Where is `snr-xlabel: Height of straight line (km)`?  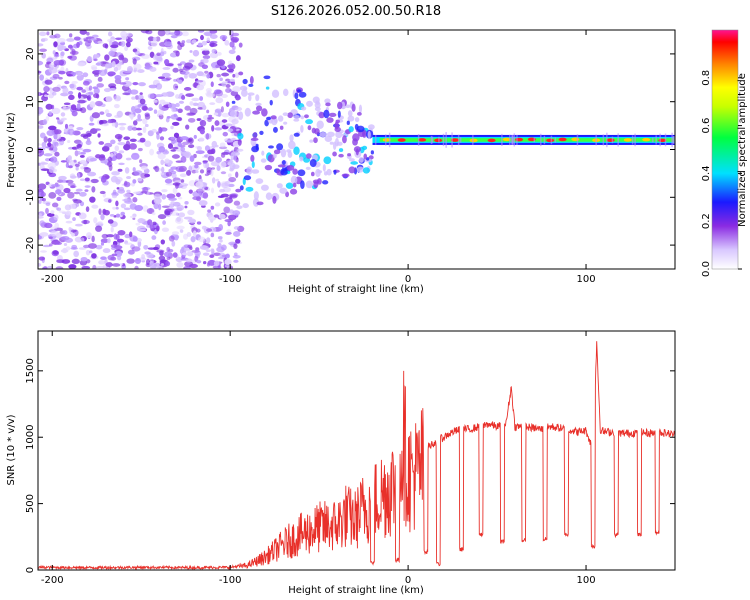 snr-xlabel: Height of straight line (km) is located at coordinates (356, 590).